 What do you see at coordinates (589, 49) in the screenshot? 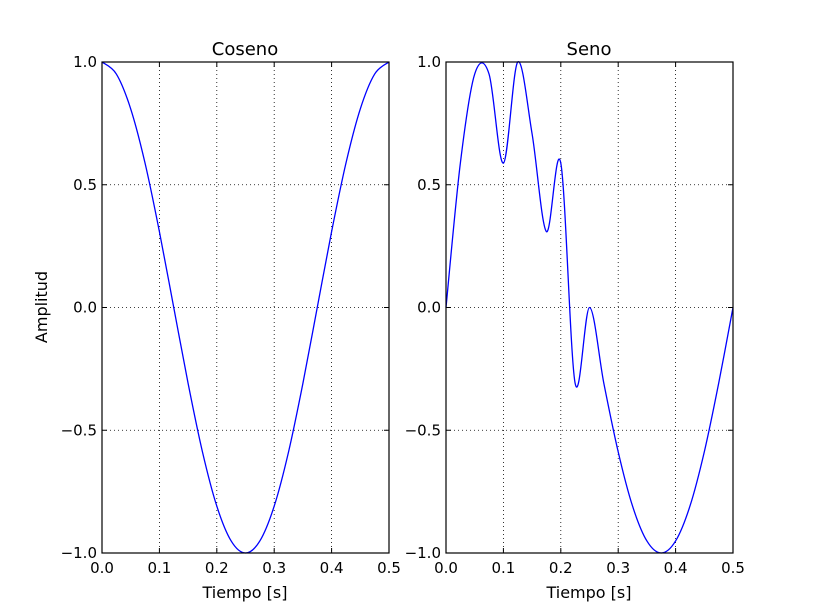
I see `chart-title-seno: Seno` at bounding box center [589, 49].